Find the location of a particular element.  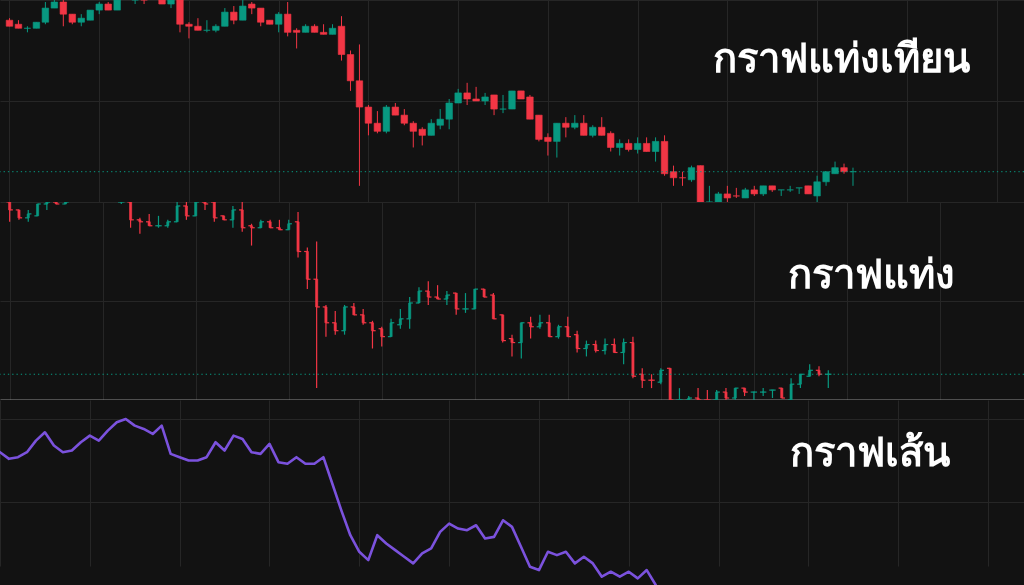

text: กราฟแท่ง is located at coordinates (871, 274).